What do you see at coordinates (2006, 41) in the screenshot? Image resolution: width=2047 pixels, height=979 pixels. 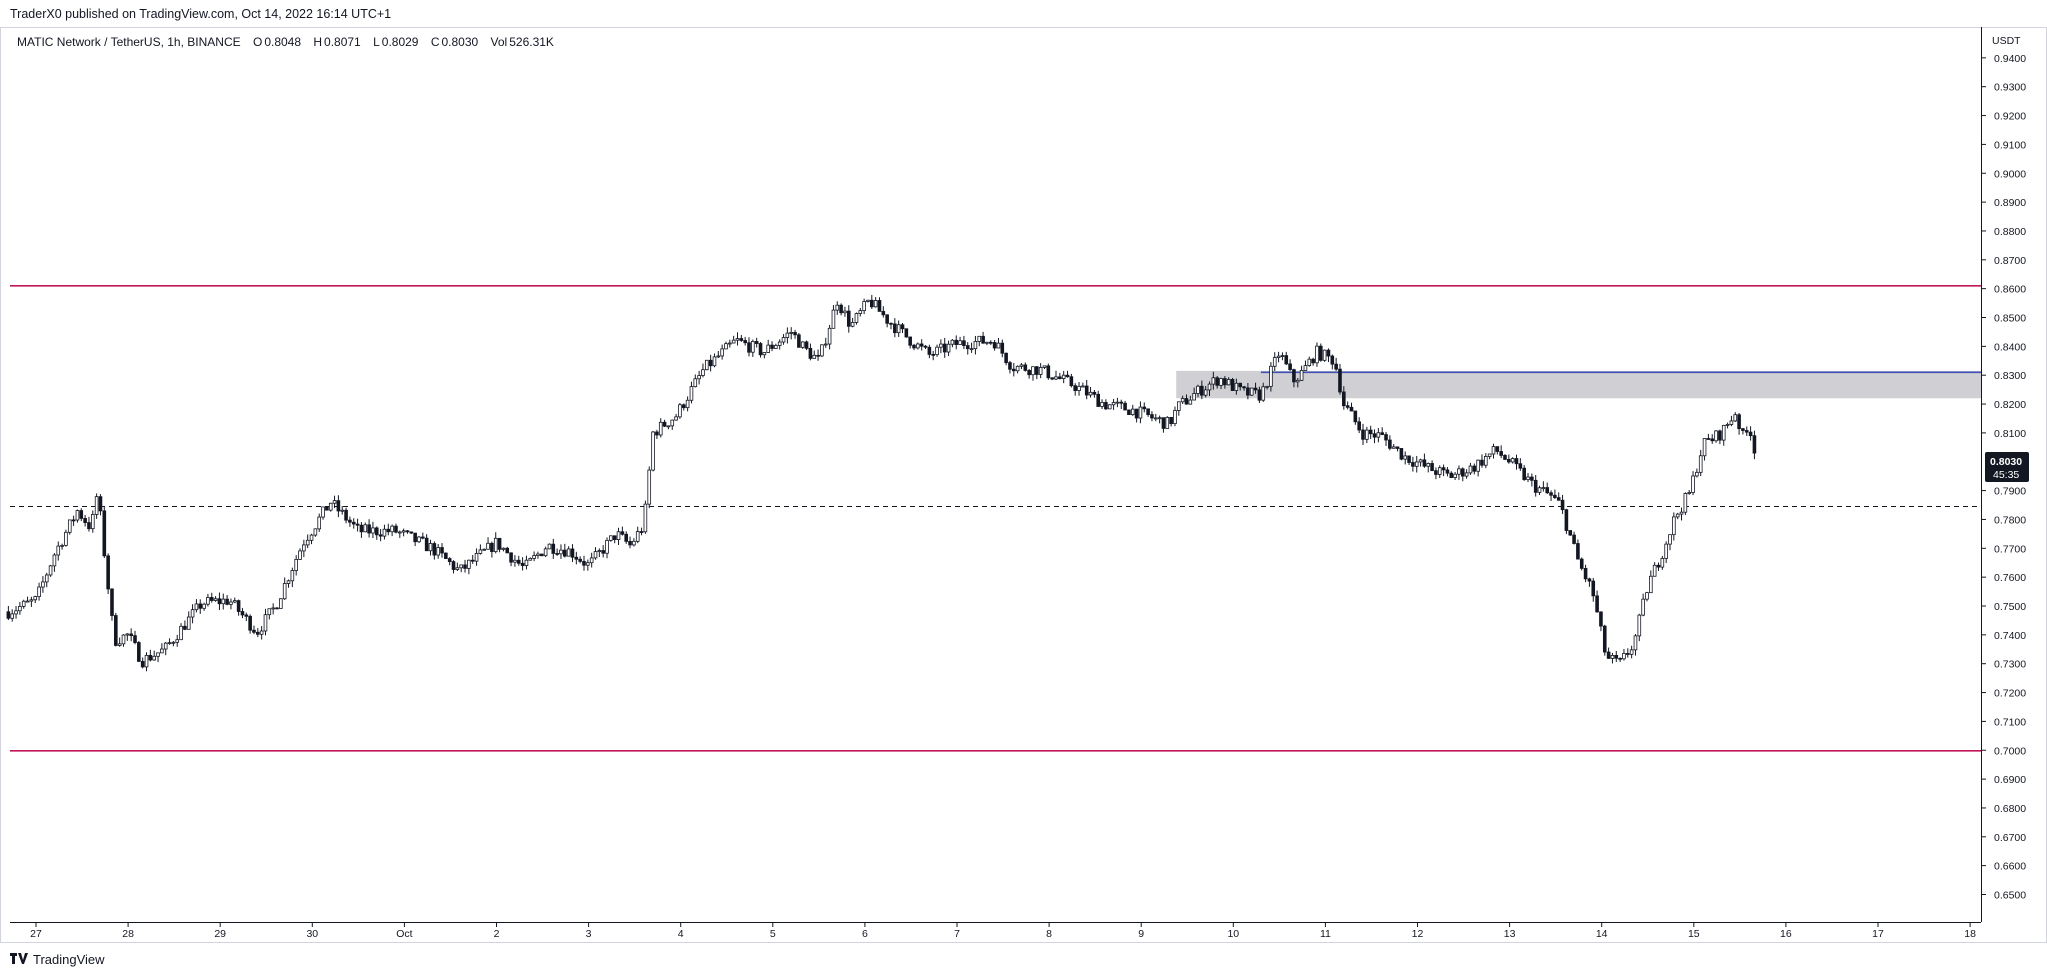 I see `currency-label: USDT` at bounding box center [2006, 41].